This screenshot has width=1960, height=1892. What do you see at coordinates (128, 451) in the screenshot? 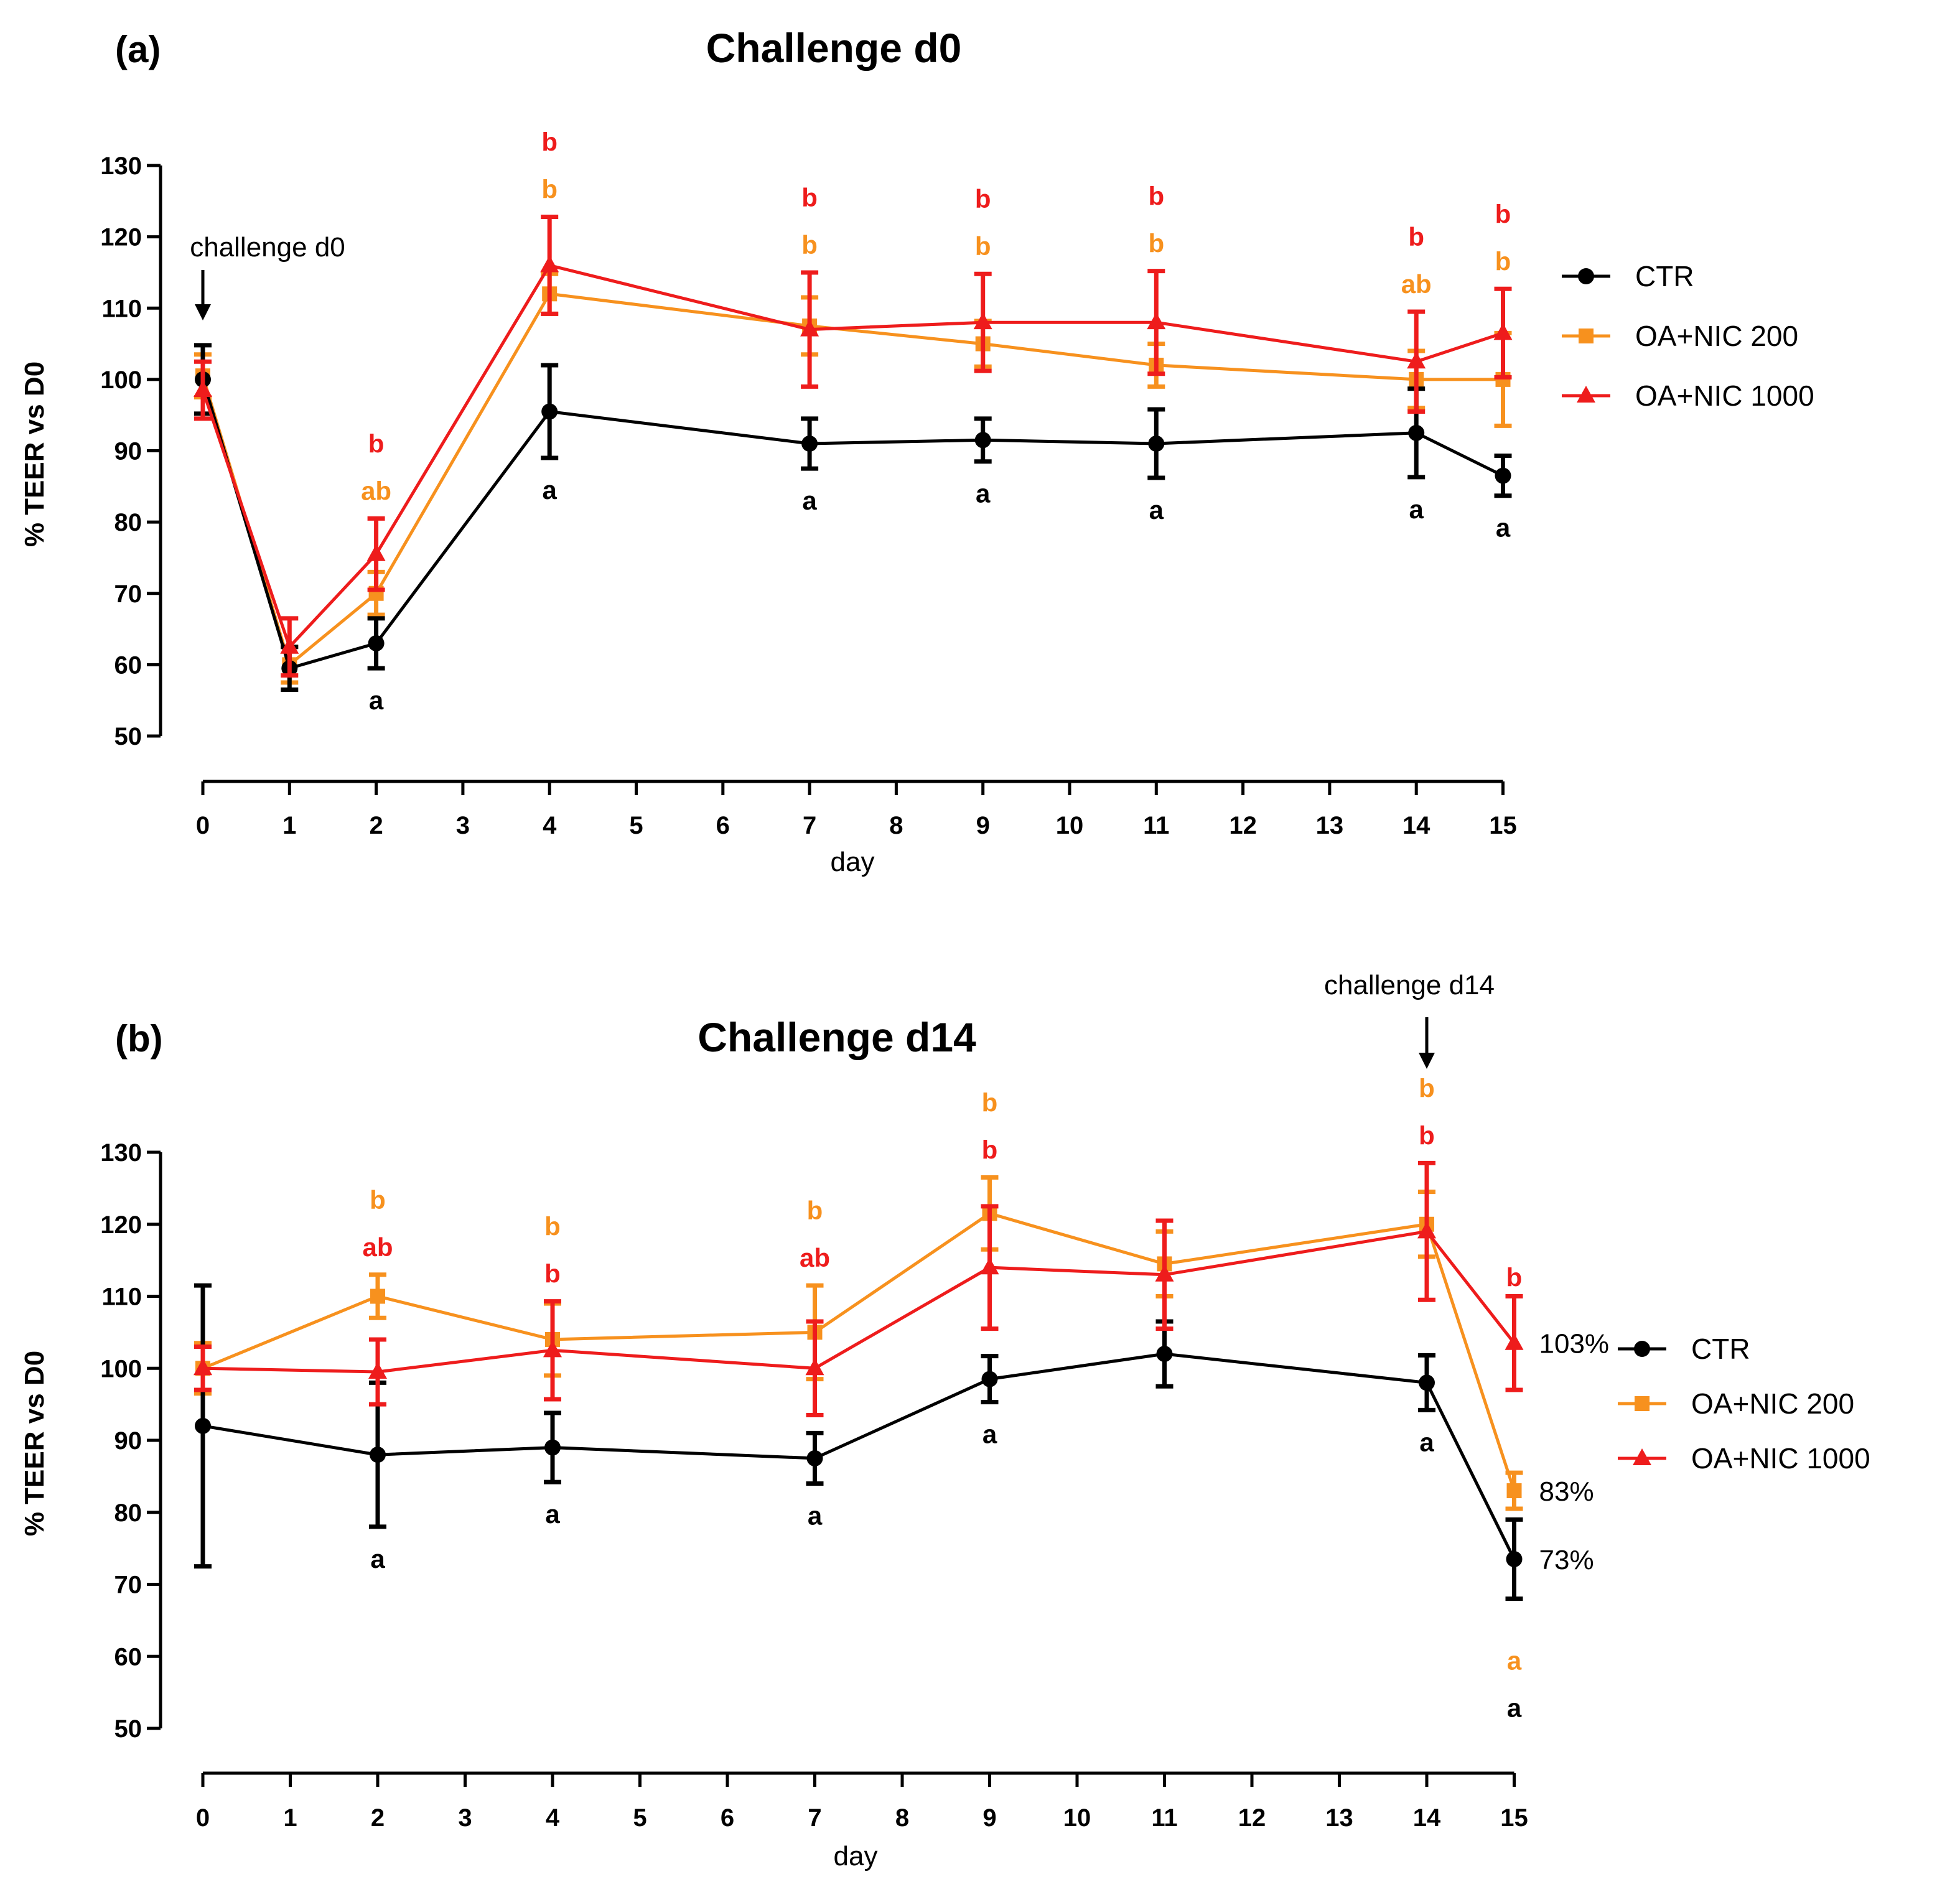
I see `panel-a-y-tick-label: 90` at bounding box center [128, 451].